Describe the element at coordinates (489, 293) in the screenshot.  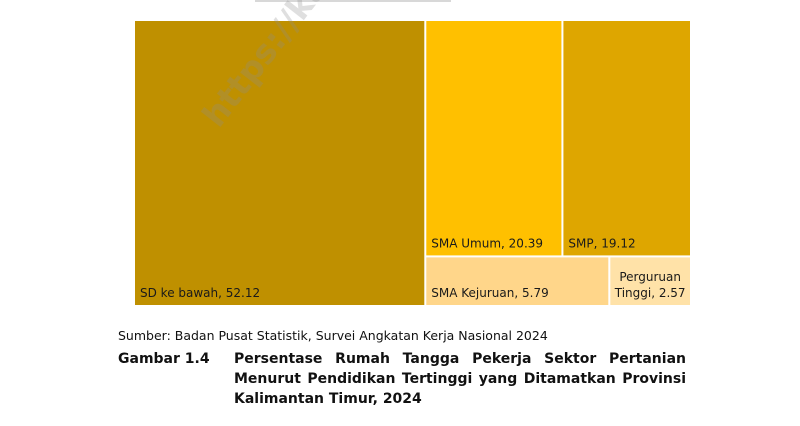
I see `treemap-label-sma-kejuruan: SMA Kejuruan, 5.79` at that location.